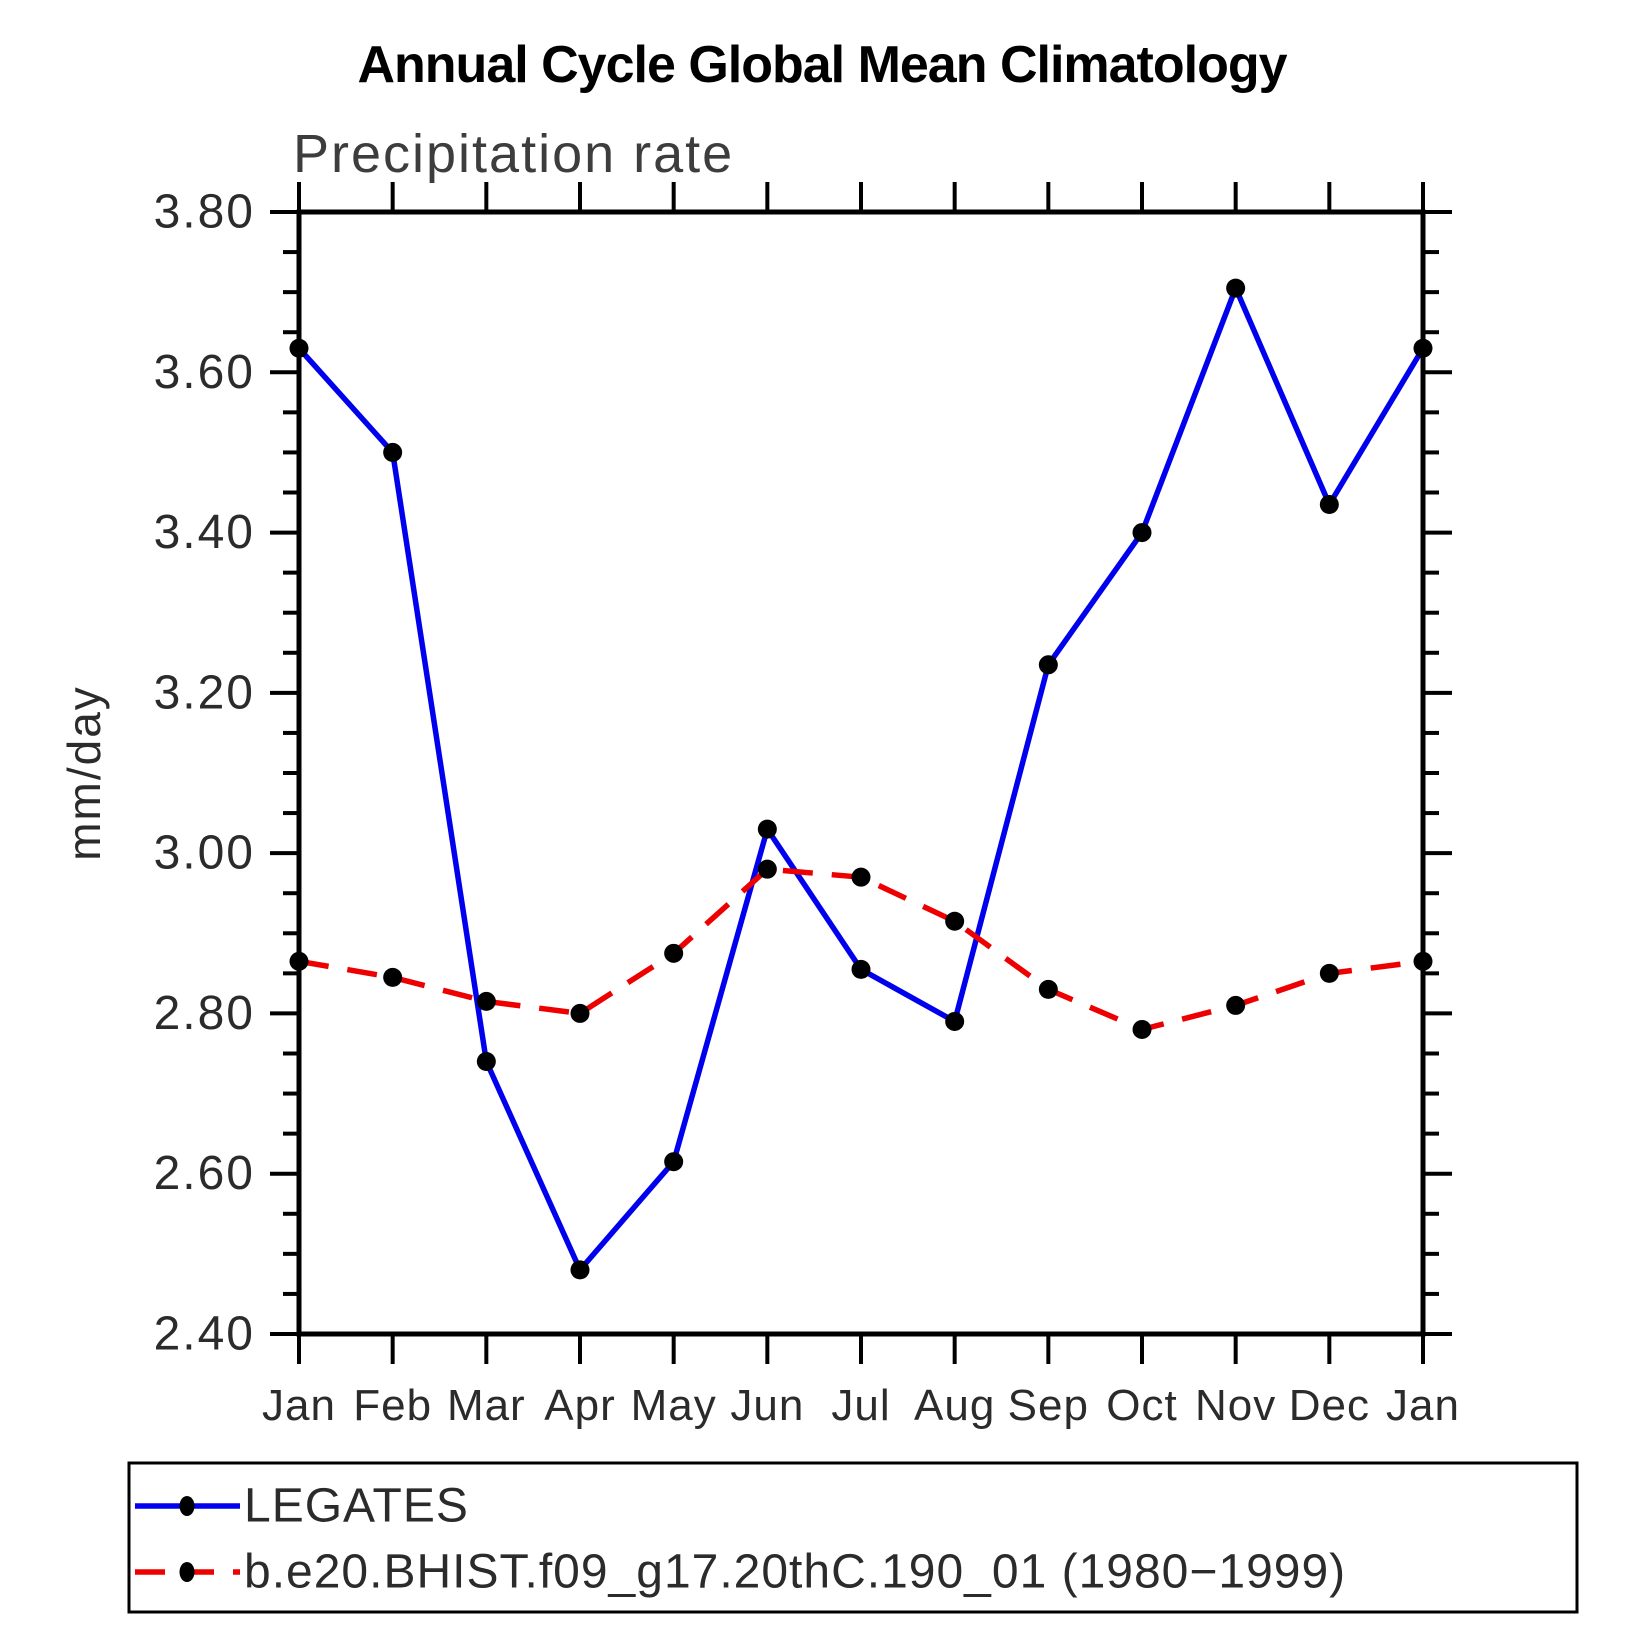 The image size is (1652, 1652). I want to click on y-tick-label: 3.80, so click(204, 212).